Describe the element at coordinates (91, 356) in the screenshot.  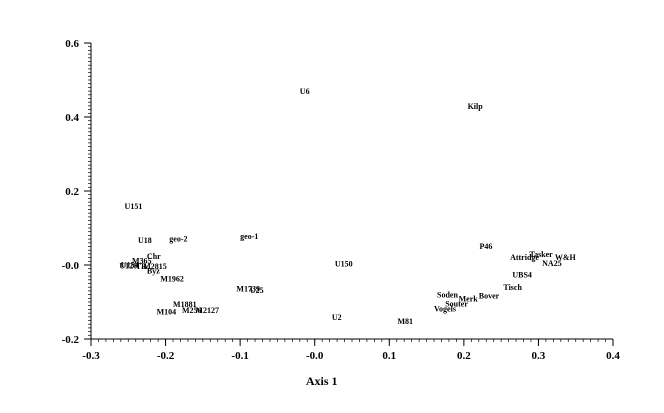
I see `x-tick-label: -0.3` at that location.